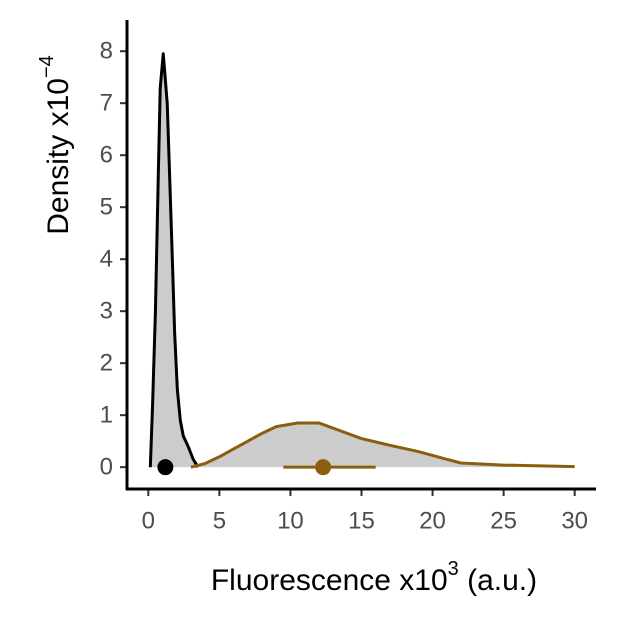 The image size is (617, 632). What do you see at coordinates (290, 520) in the screenshot?
I see `x-tick-label: 10` at bounding box center [290, 520].